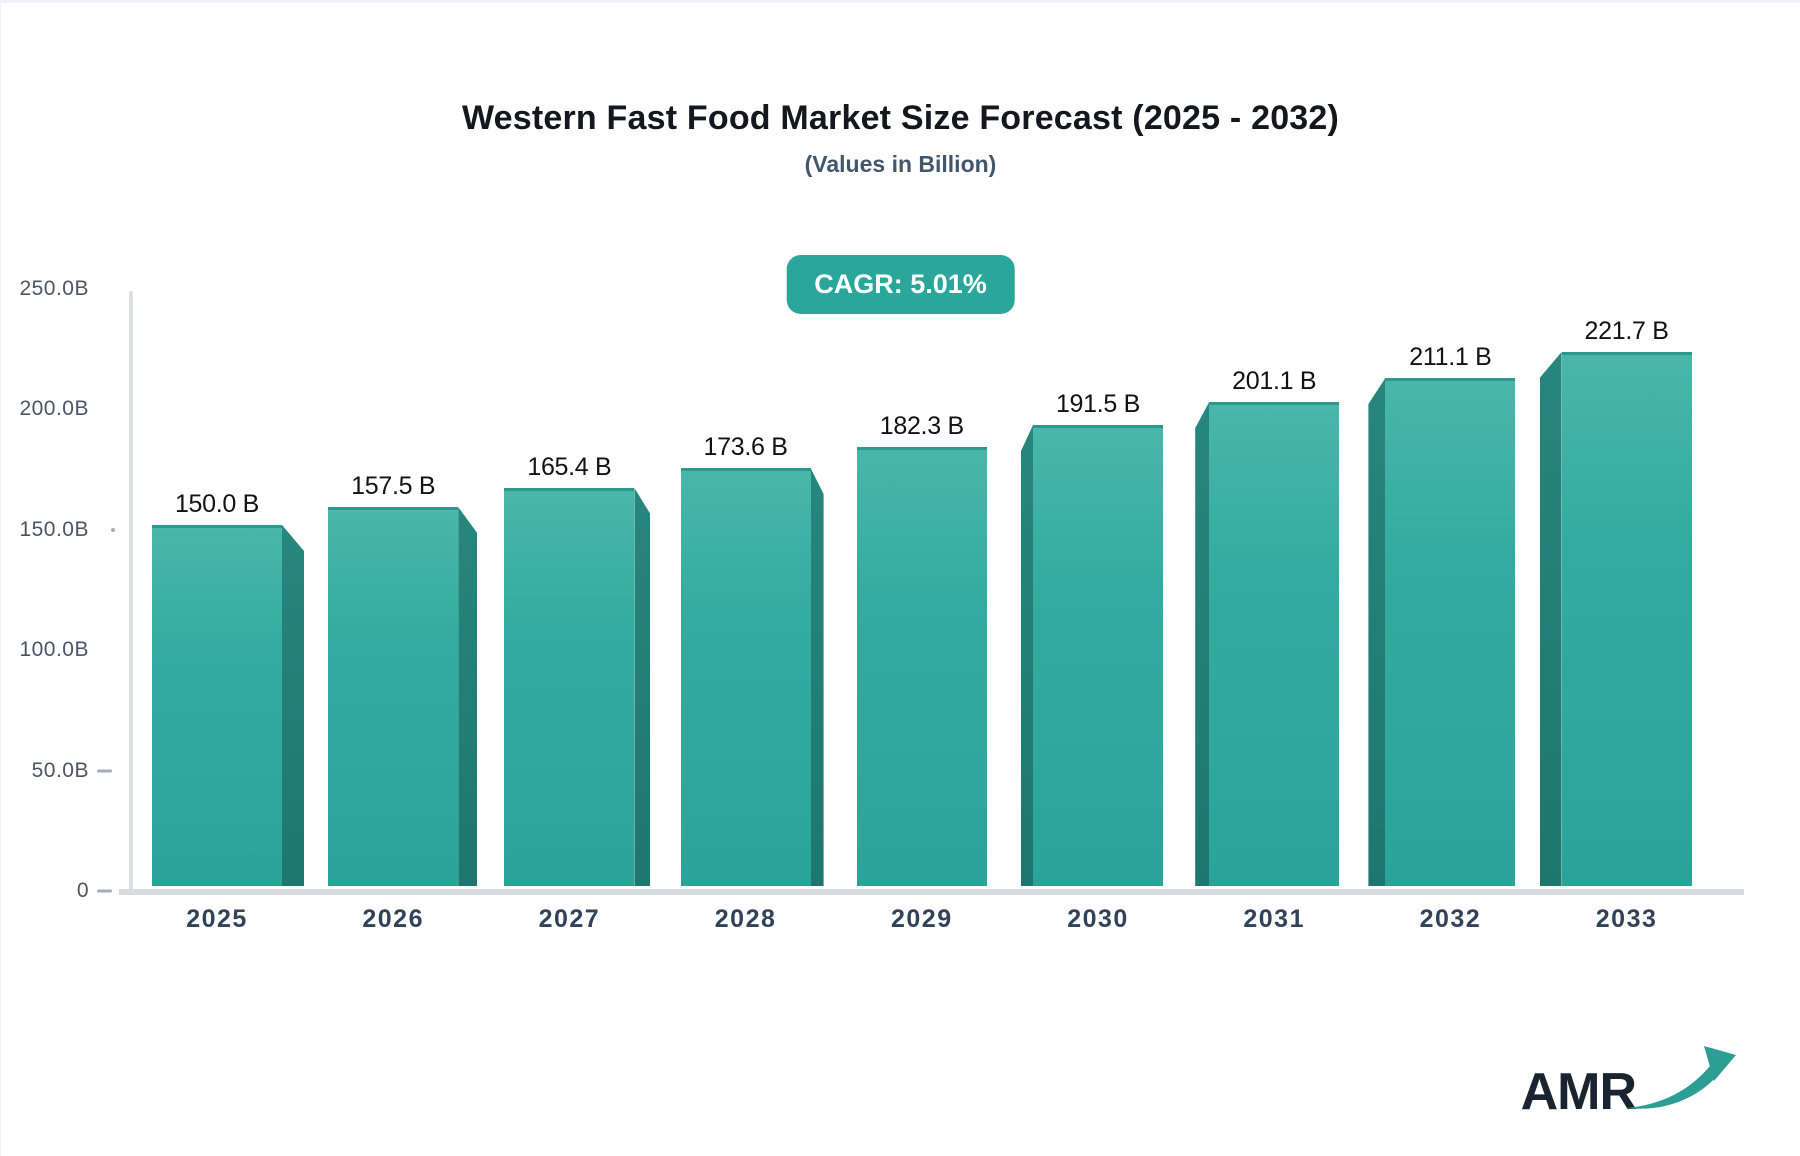 The width and height of the screenshot is (1800, 1156). I want to click on bar-2032, so click(1442, 632).